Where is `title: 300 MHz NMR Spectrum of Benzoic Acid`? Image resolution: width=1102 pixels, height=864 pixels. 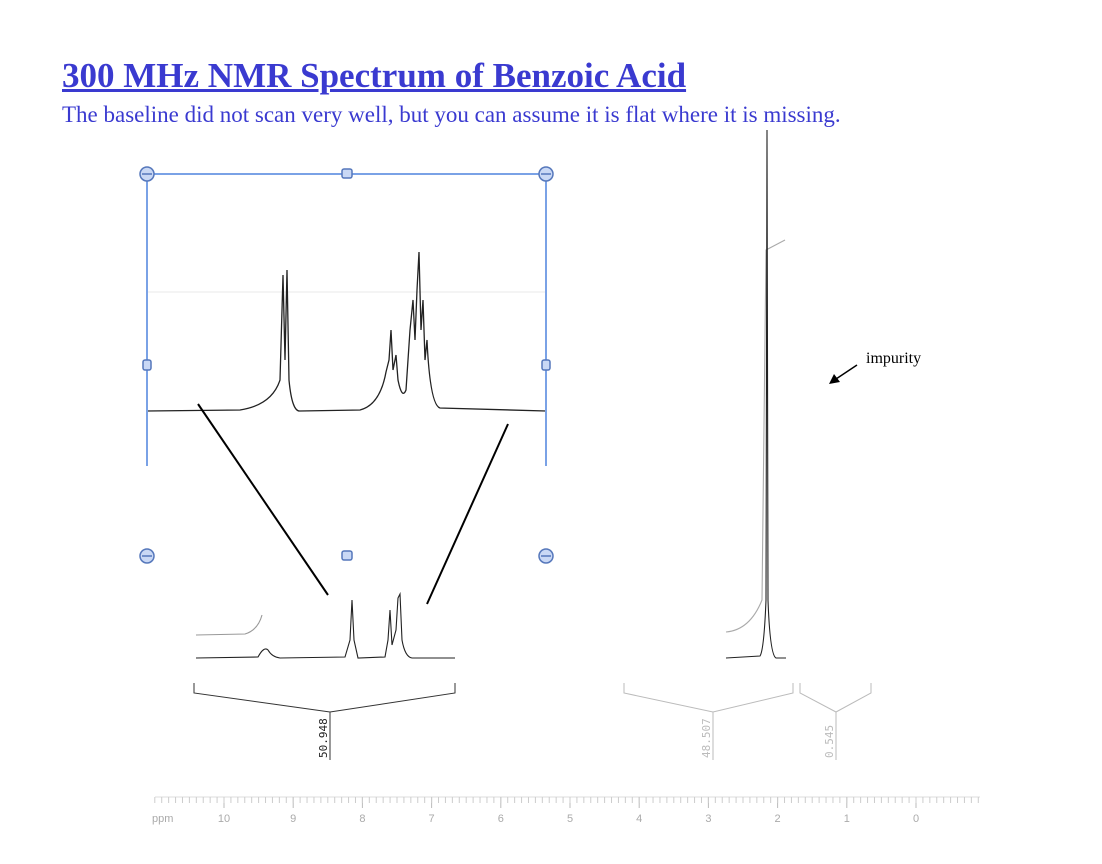
title: 300 MHz NMR Spectrum of Benzoic Acid is located at coordinates (374, 75).